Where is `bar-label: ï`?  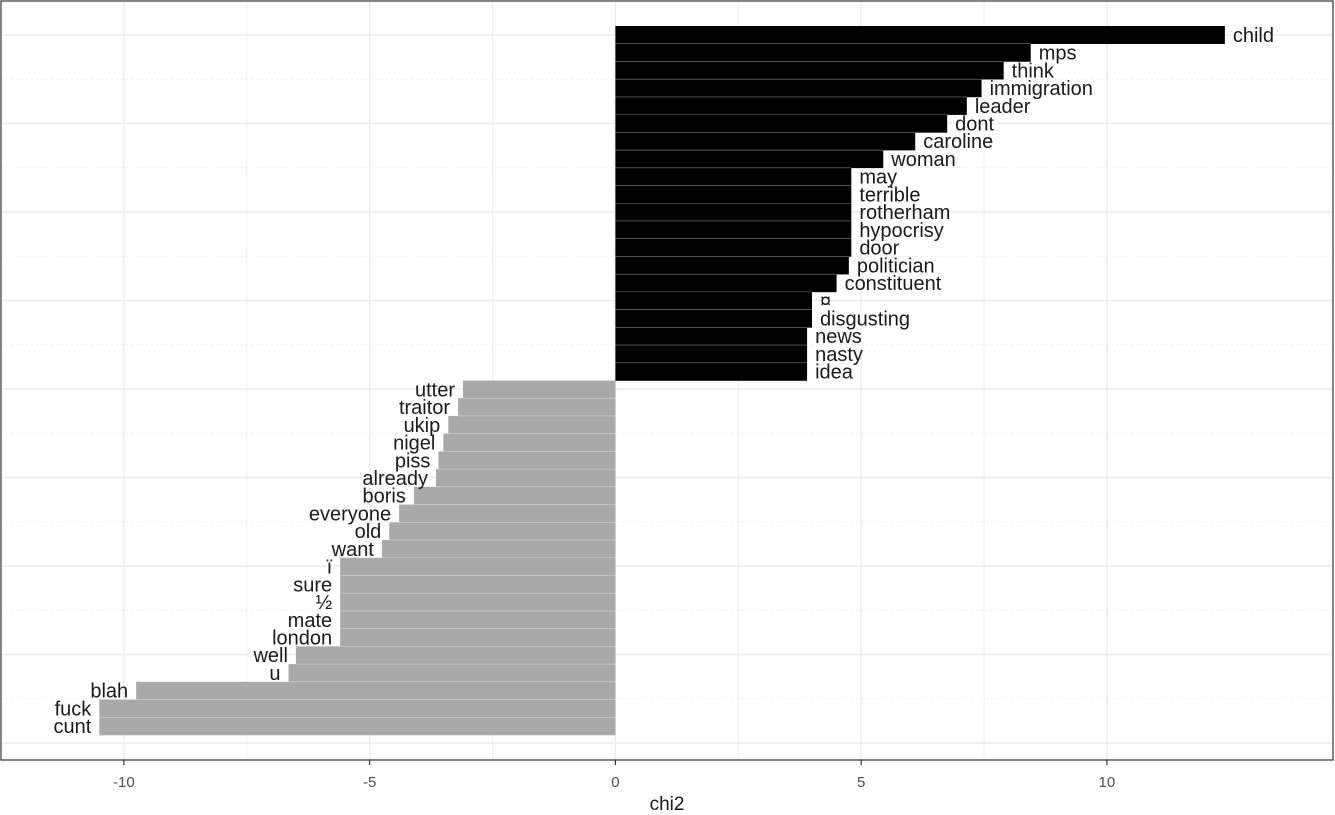 bar-label: ï is located at coordinates (330, 568).